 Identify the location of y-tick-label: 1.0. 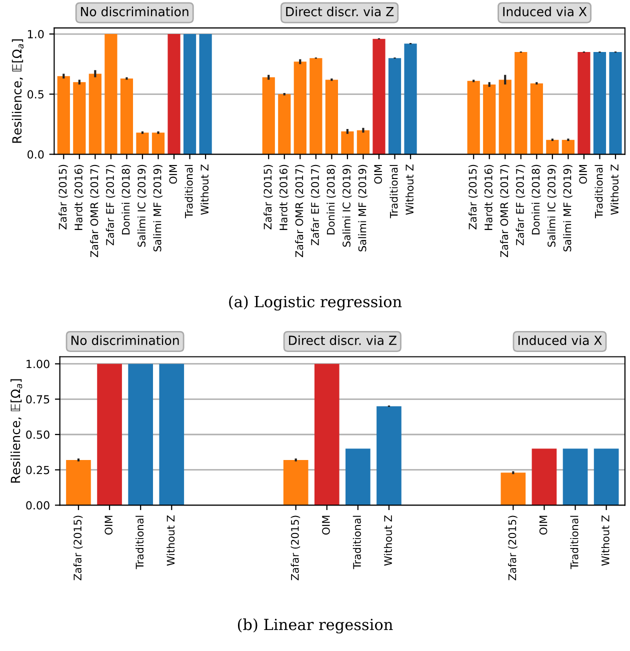
(36, 34).